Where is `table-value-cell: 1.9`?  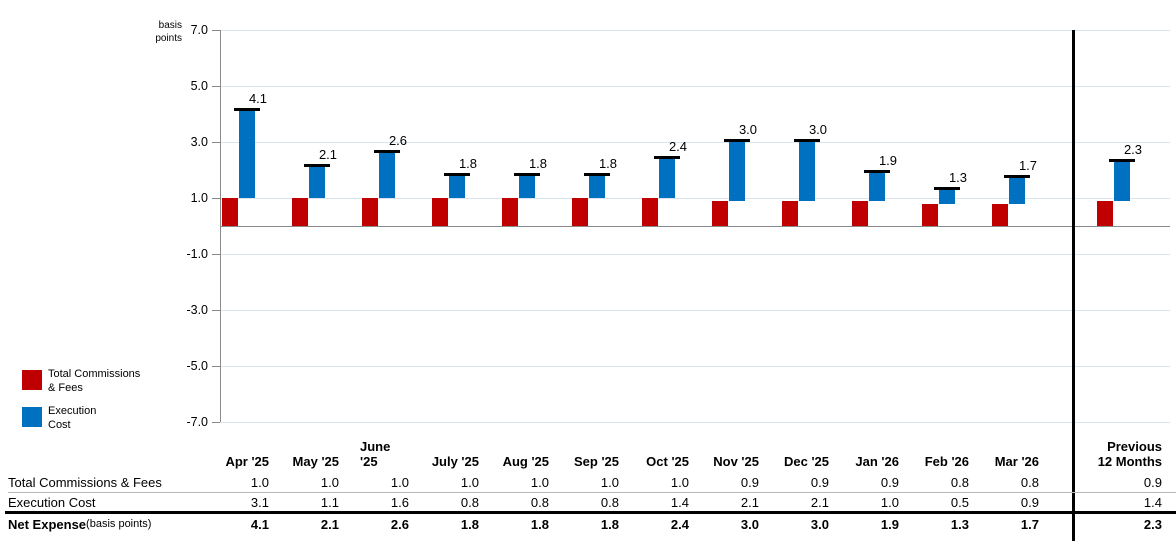 table-value-cell: 1.9 is located at coordinates (889, 524).